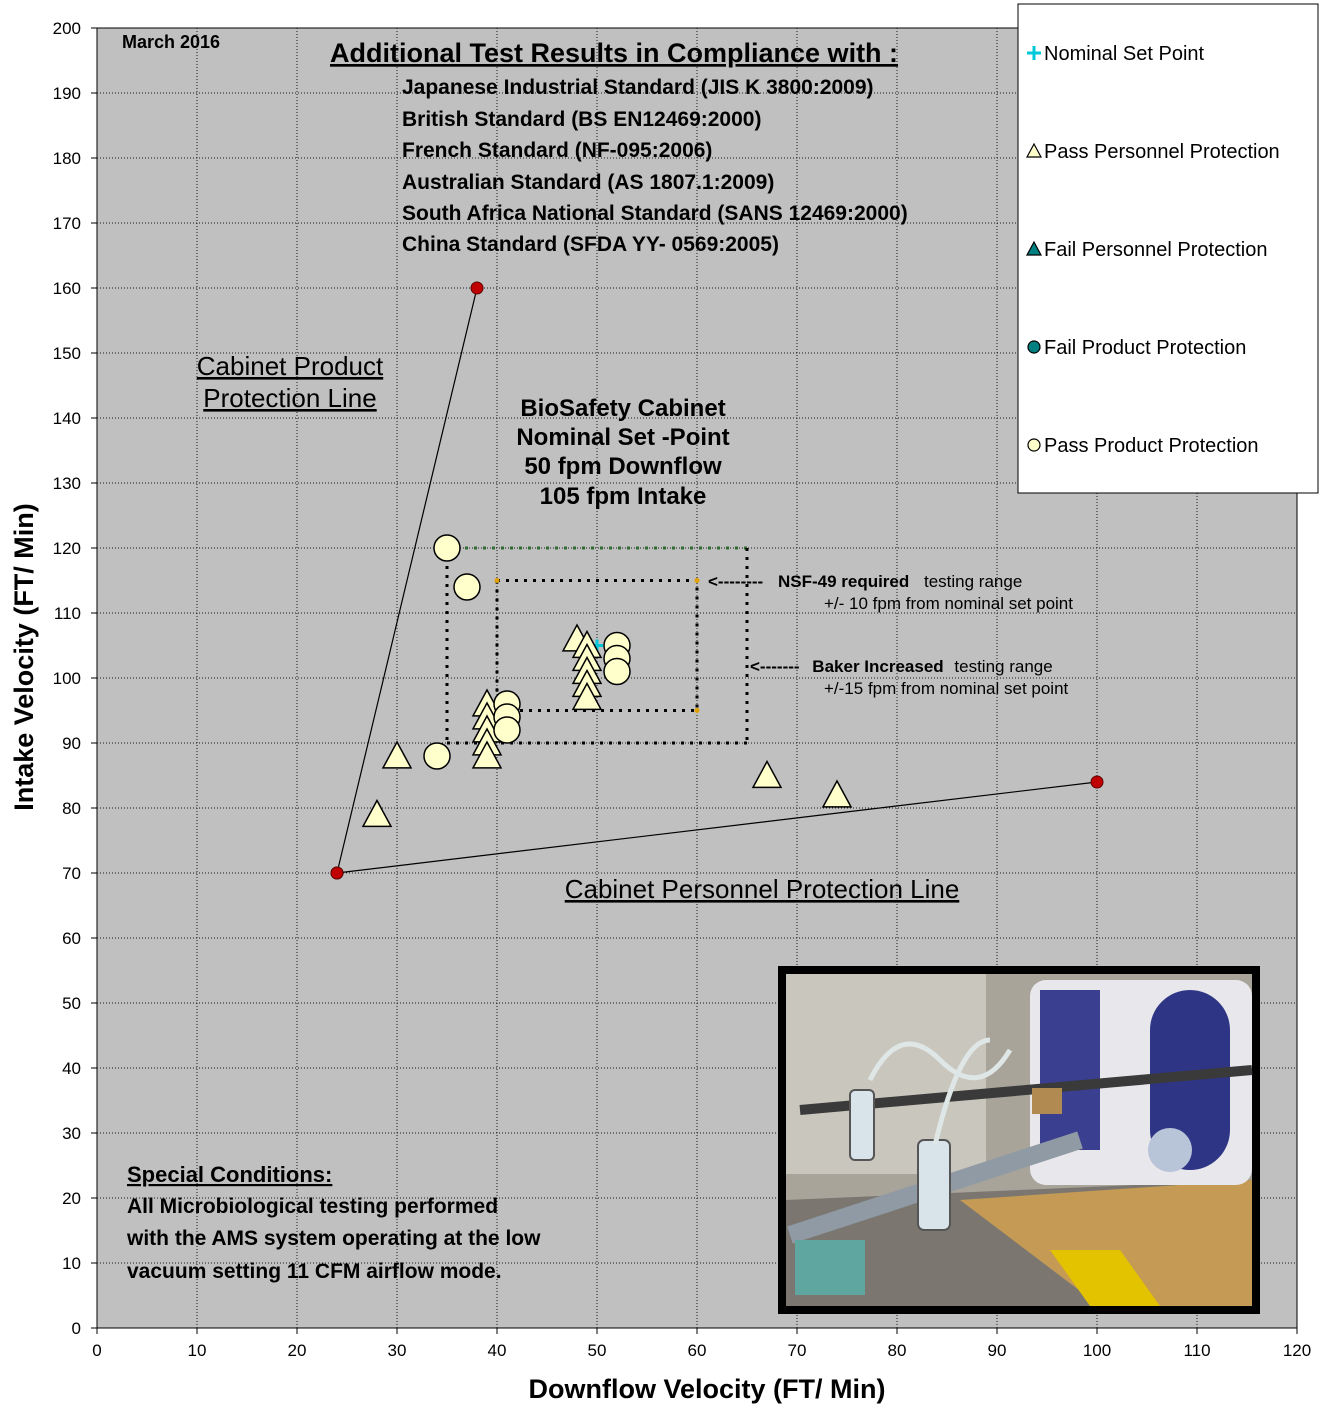  Describe the element at coordinates (67, 93) in the screenshot. I see `y-tick-label: 190` at that location.